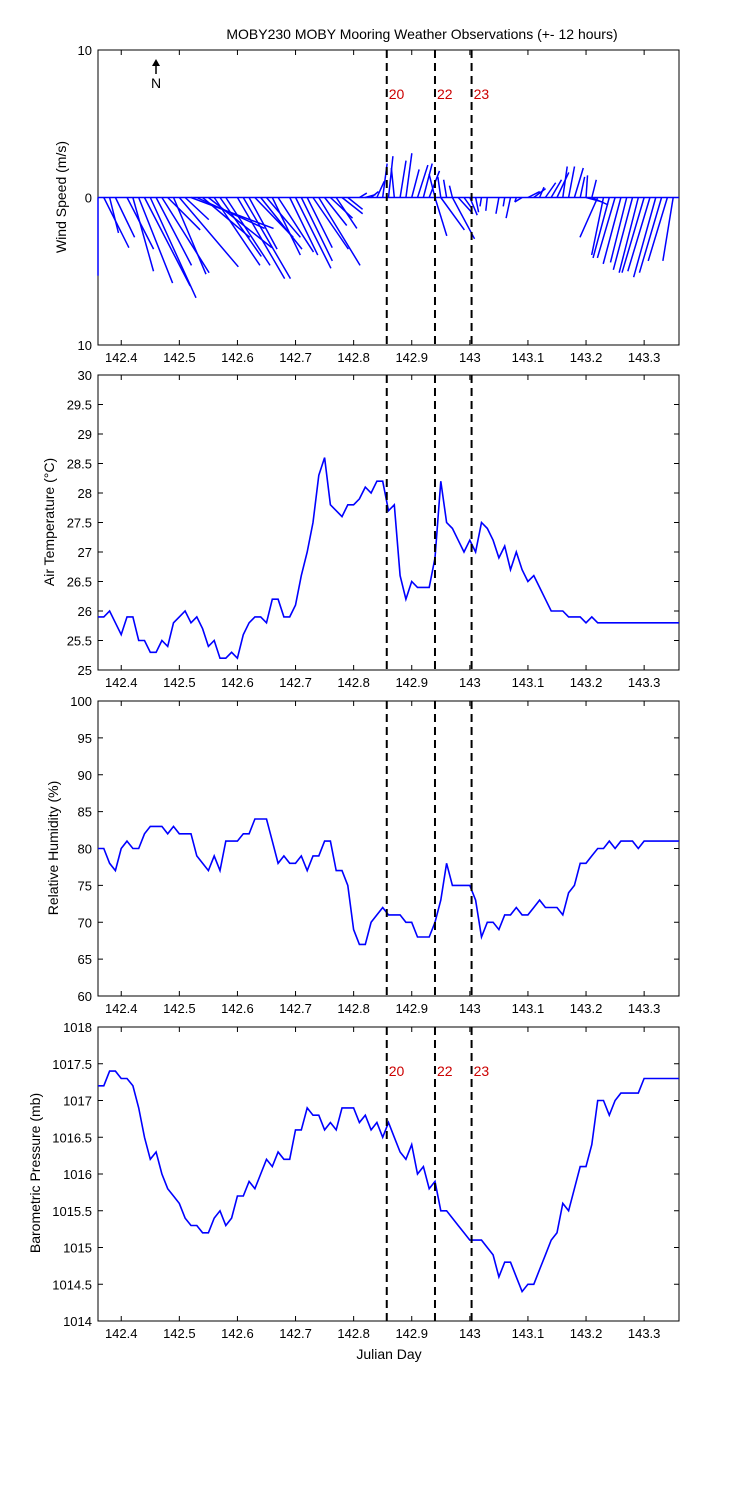  I want to click on y-tick-label: 60, so click(85, 996).